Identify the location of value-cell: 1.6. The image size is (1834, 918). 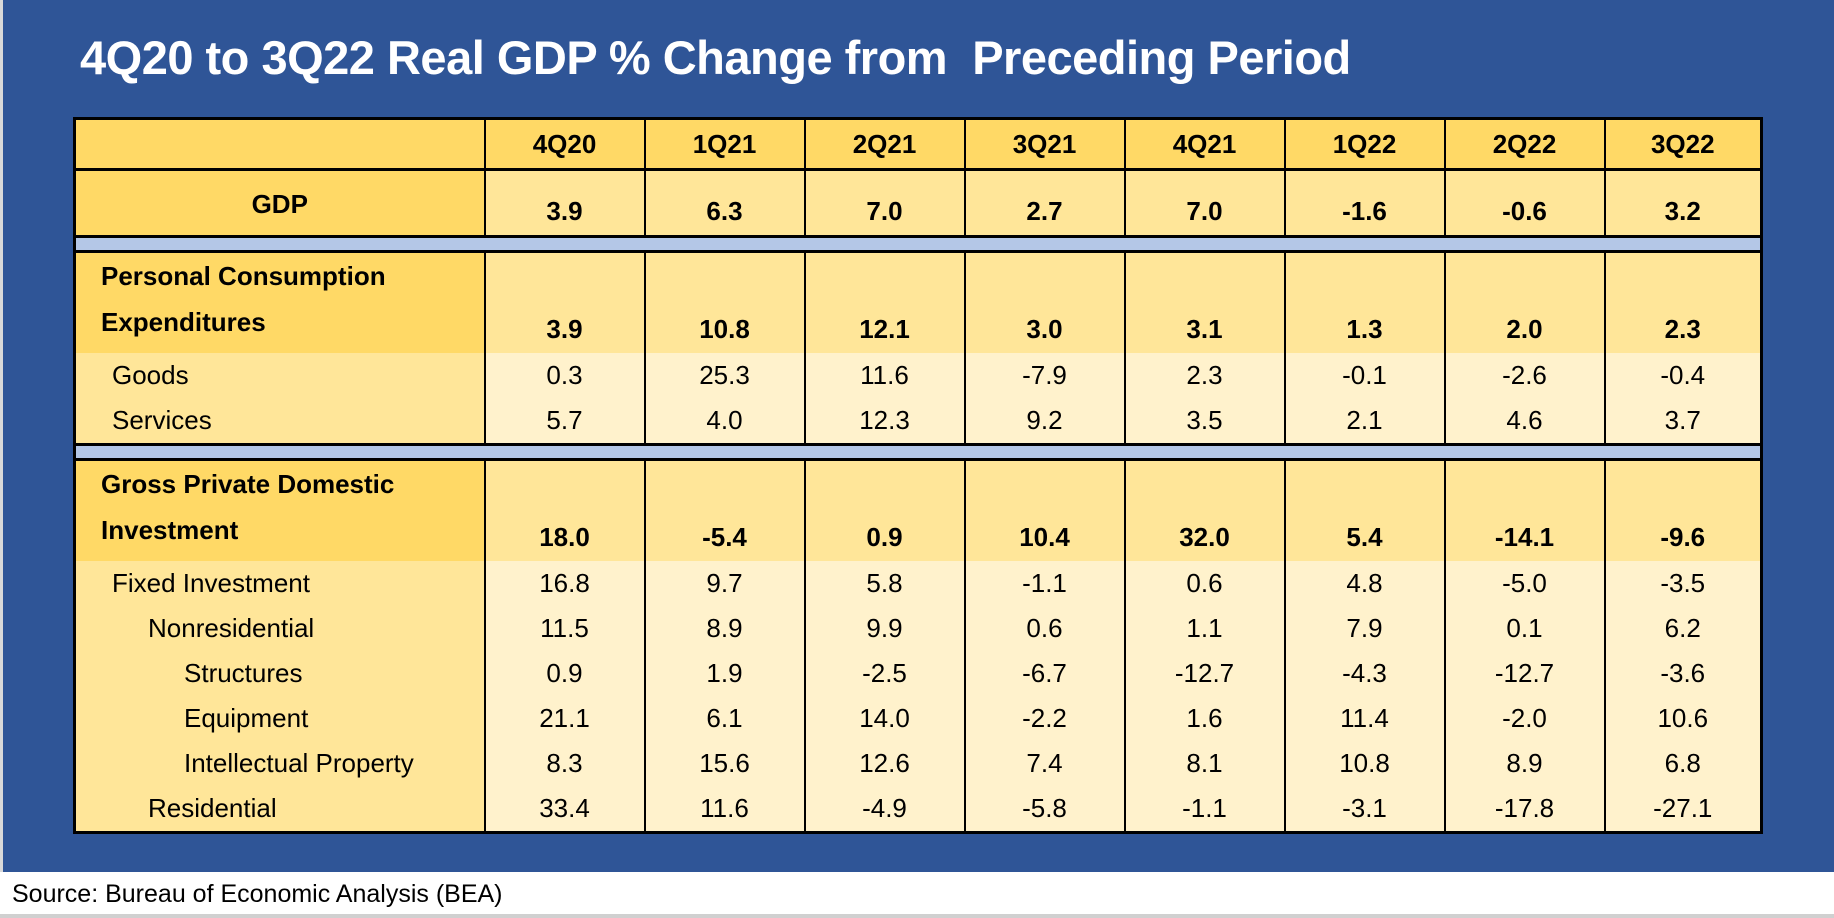
(1204, 718).